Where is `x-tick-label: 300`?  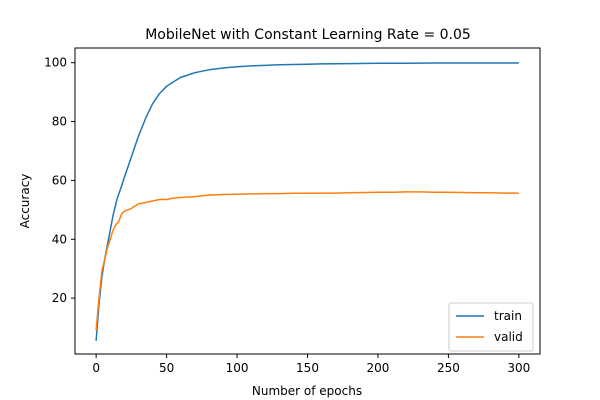
x-tick-label: 300 is located at coordinates (518, 368).